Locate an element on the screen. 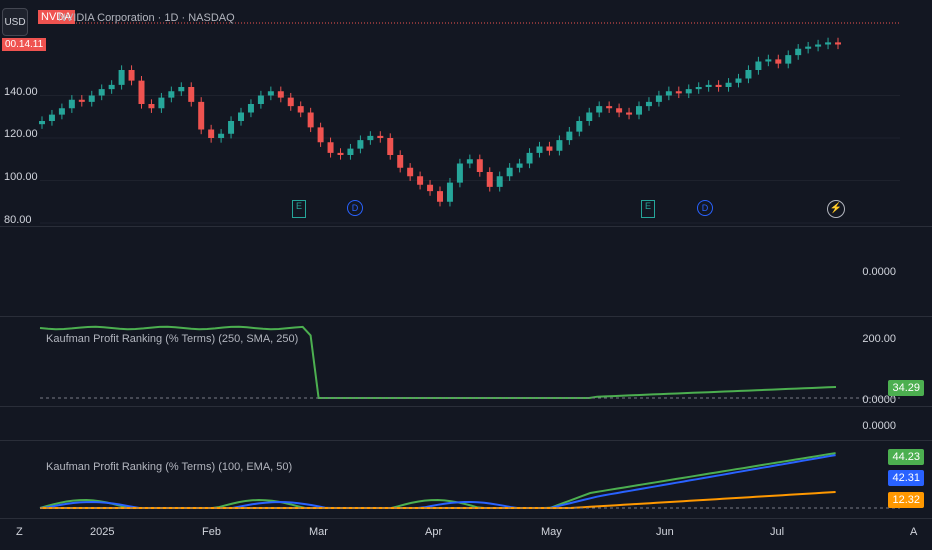 The height and width of the screenshot is (550, 932). time-label-may: May is located at coordinates (551, 532).